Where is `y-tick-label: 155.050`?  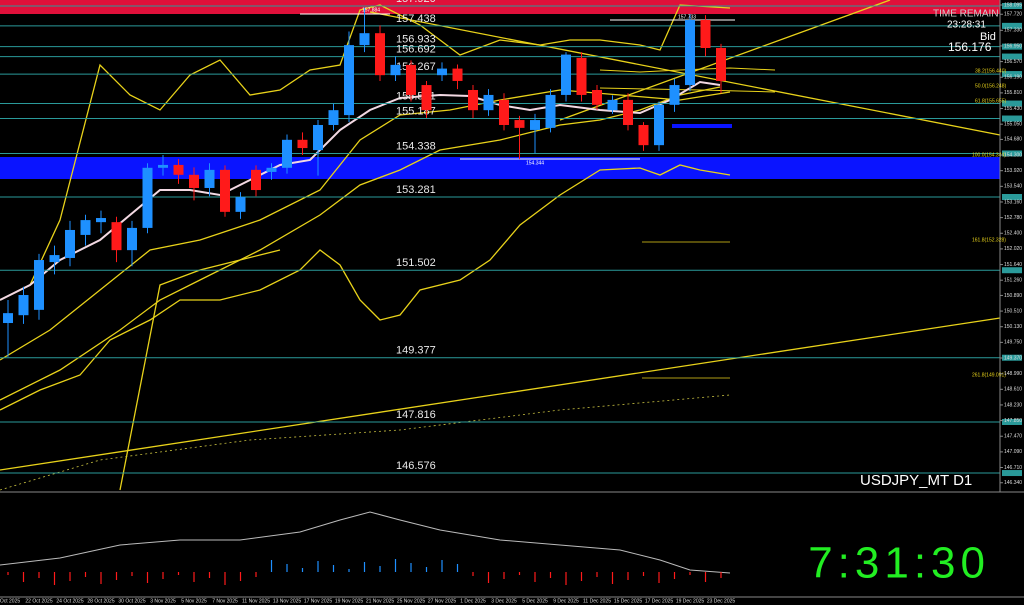
y-tick-label: 155.050 is located at coordinates (1013, 124).